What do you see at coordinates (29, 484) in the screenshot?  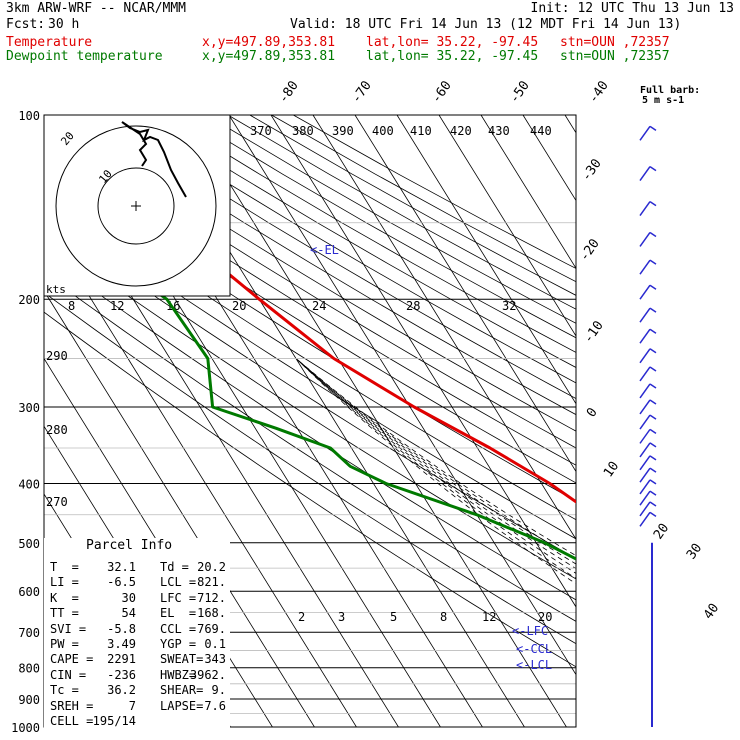 I see `pressure-tick-label: 400` at bounding box center [29, 484].